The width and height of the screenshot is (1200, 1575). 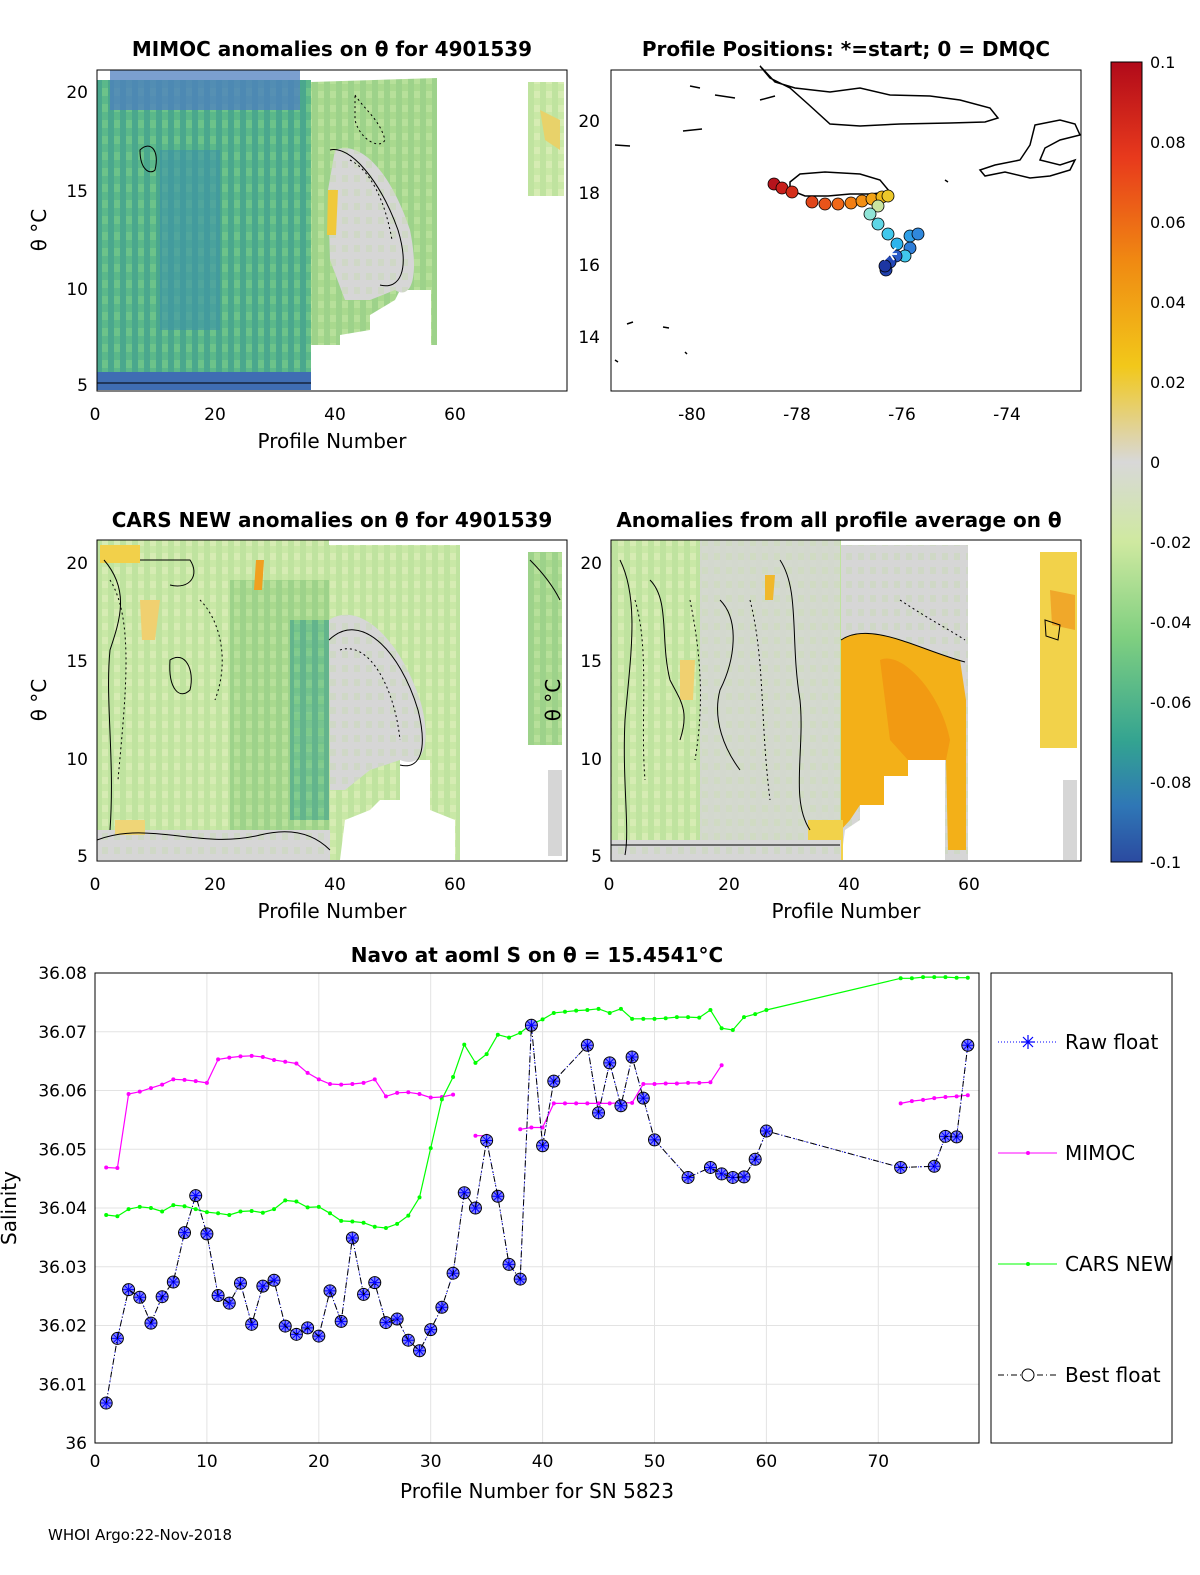 I want to click on colorbar-tick-10: -0.1, so click(x=1165, y=862).